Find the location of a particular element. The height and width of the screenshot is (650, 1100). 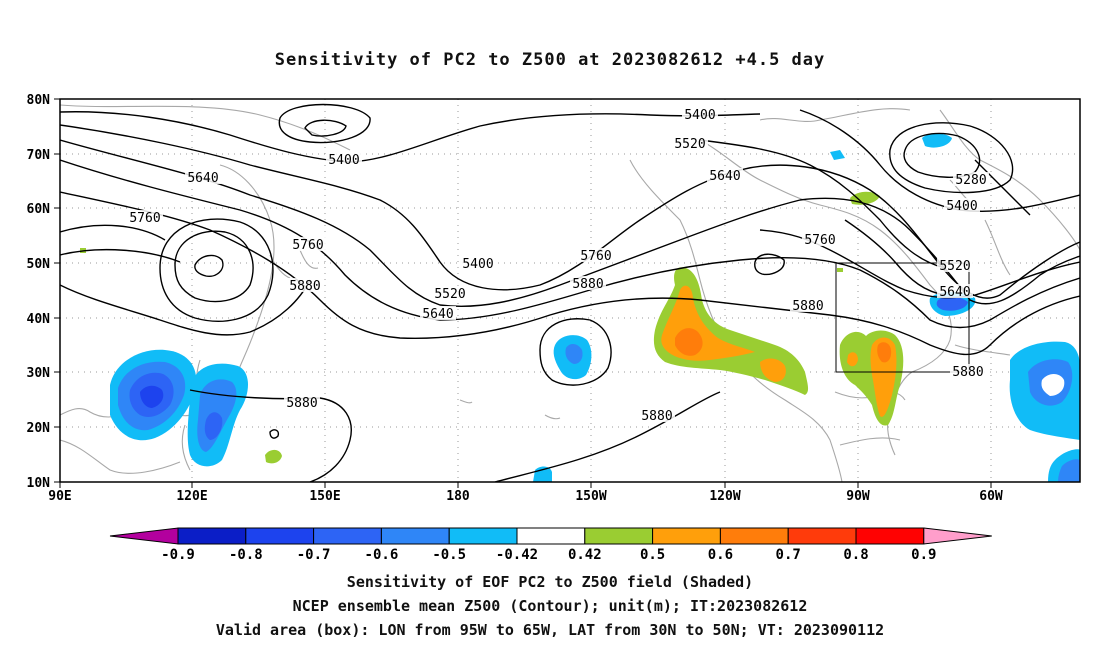

lon-label: 90E is located at coordinates (59, 496).